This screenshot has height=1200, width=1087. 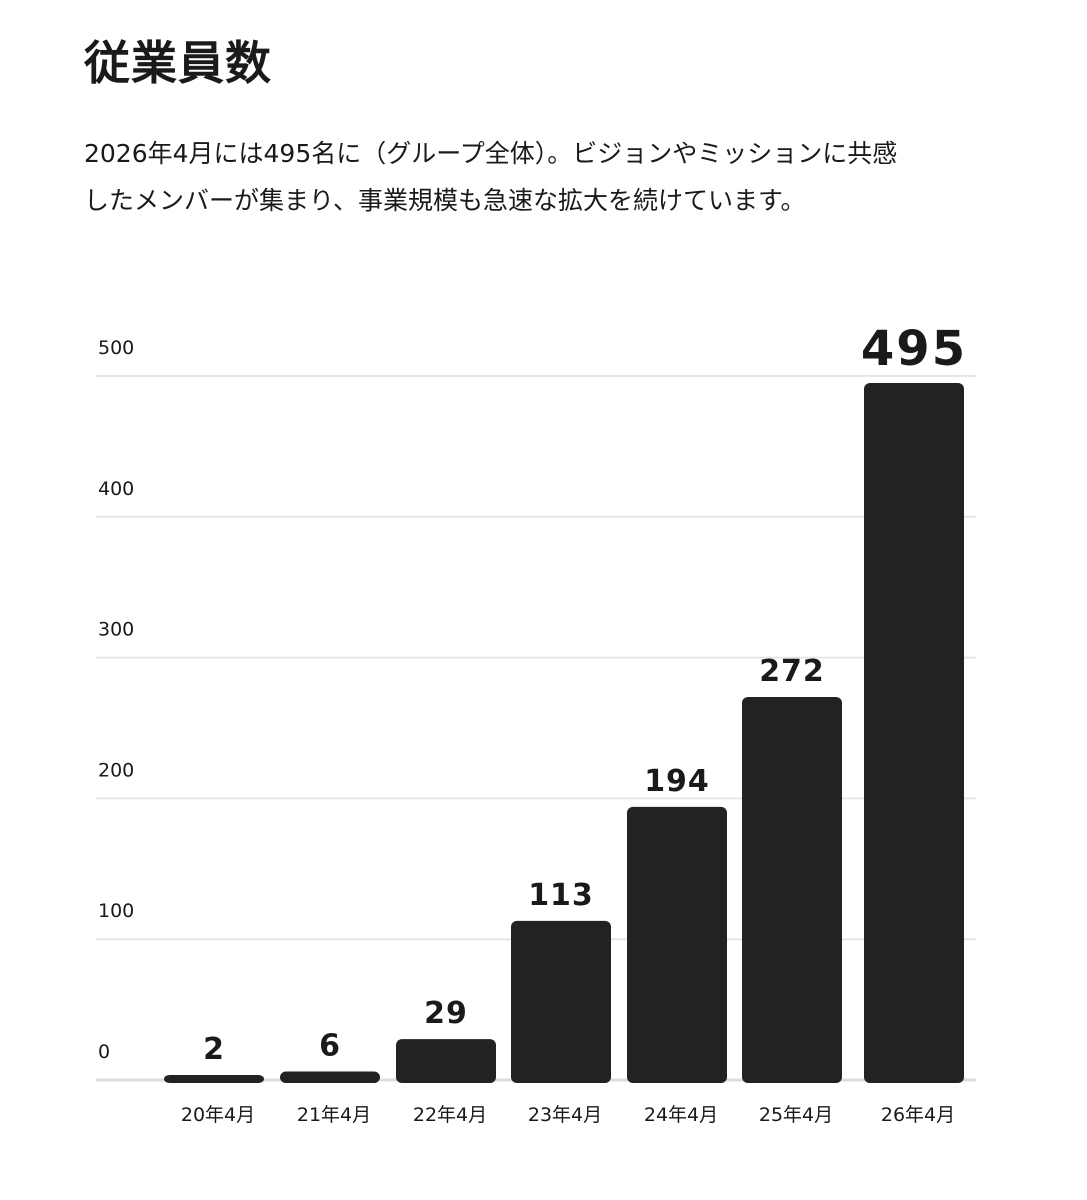 I want to click on data-label-24年4月: 194, so click(x=677, y=781).